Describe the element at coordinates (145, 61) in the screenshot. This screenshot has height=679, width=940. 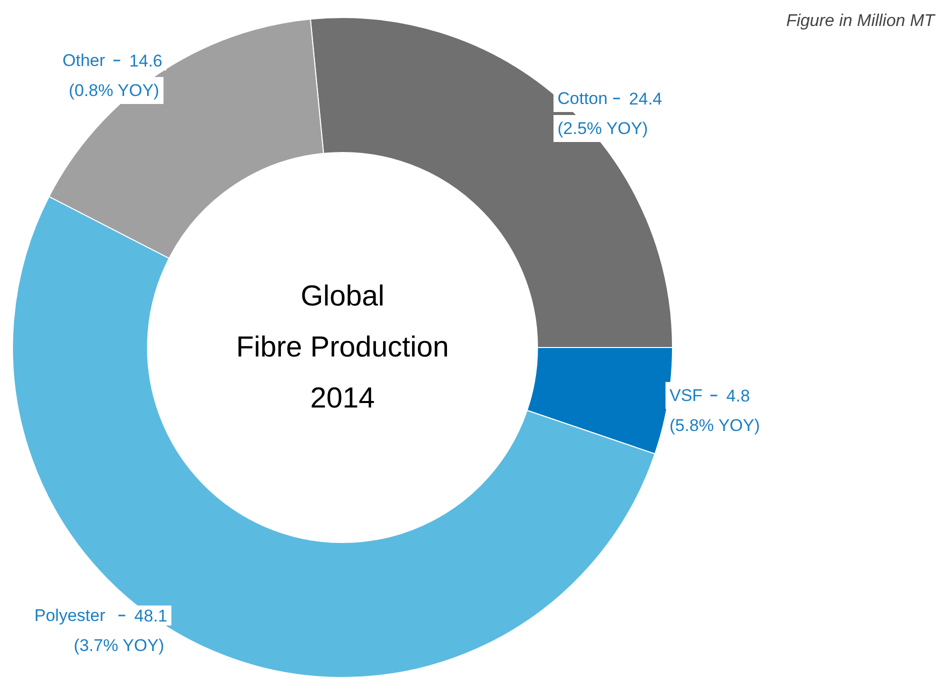
I see `data-label: 14.6` at that location.